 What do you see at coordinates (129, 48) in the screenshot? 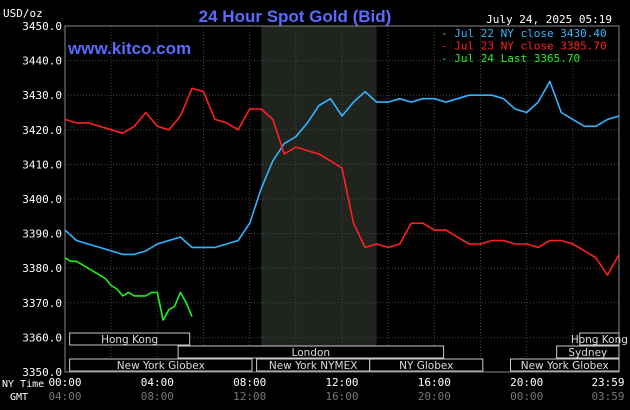
I see `kitco-watermark: www.kitco.com` at bounding box center [129, 48].